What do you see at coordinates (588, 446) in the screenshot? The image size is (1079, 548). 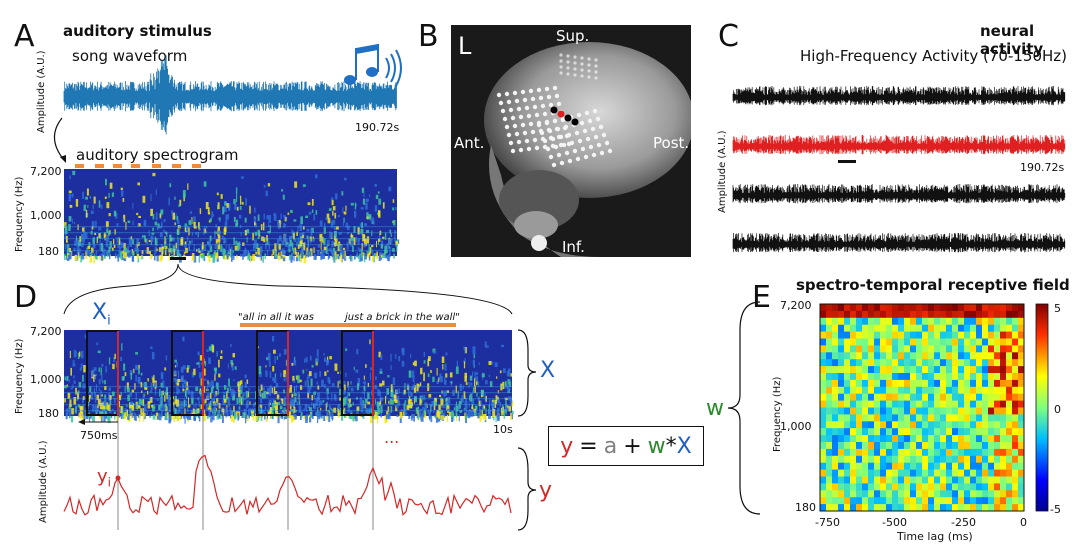 I see `eq-equals: =` at bounding box center [588, 446].